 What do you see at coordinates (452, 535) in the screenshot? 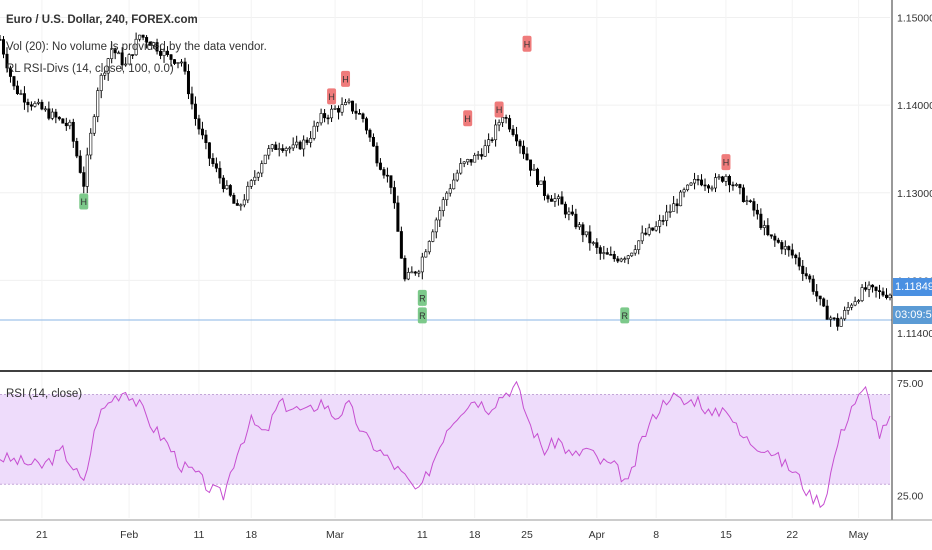
I see `time-axis: 21 Feb 11 18 Mar 11 18 25 Apr 8 15 22 May` at bounding box center [452, 535].